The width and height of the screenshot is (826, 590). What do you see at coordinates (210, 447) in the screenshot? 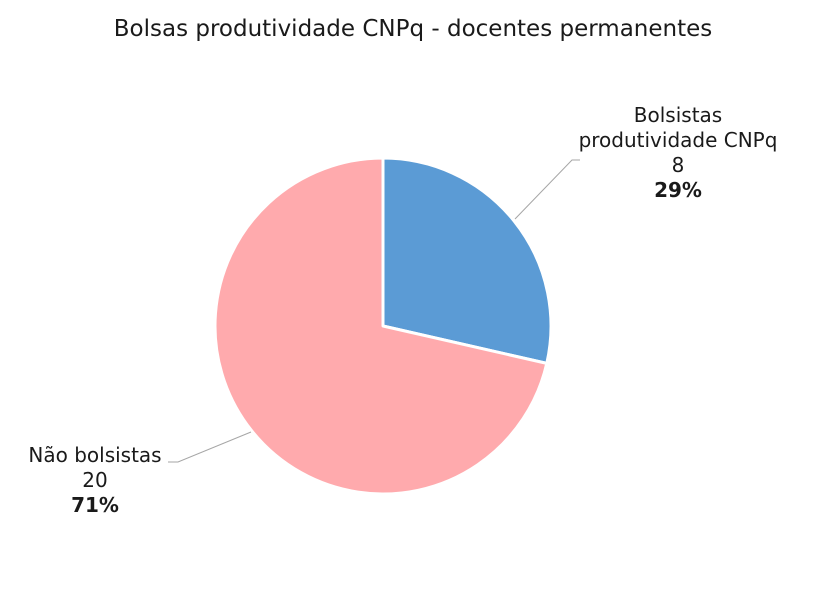
I see `leader-line-nao-bolsistas` at bounding box center [210, 447].